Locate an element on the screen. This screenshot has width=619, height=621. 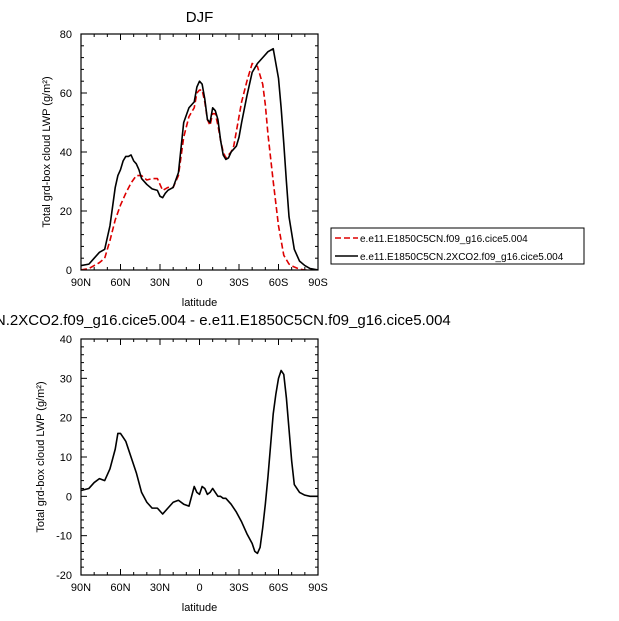
legend-entry-1: e.e11.E1850C5CN.2XCO2.f09_g16.cice5.004 is located at coordinates (462, 257).